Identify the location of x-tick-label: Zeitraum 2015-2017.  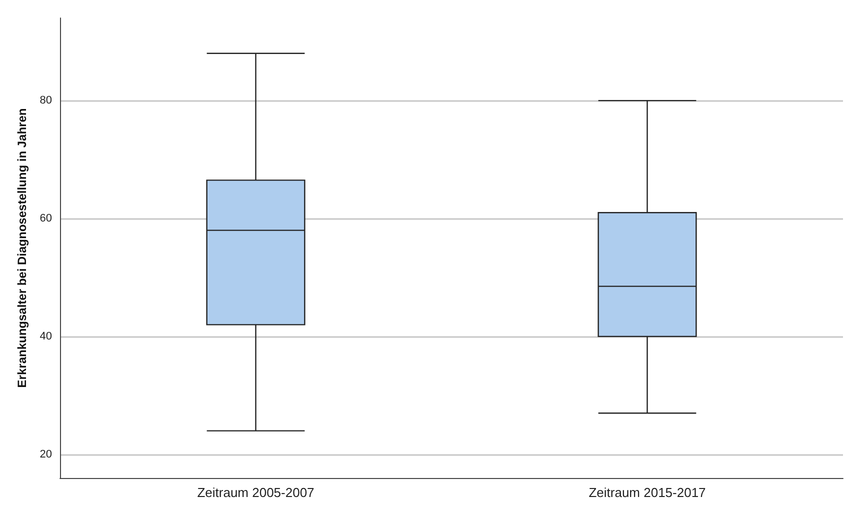
(647, 492).